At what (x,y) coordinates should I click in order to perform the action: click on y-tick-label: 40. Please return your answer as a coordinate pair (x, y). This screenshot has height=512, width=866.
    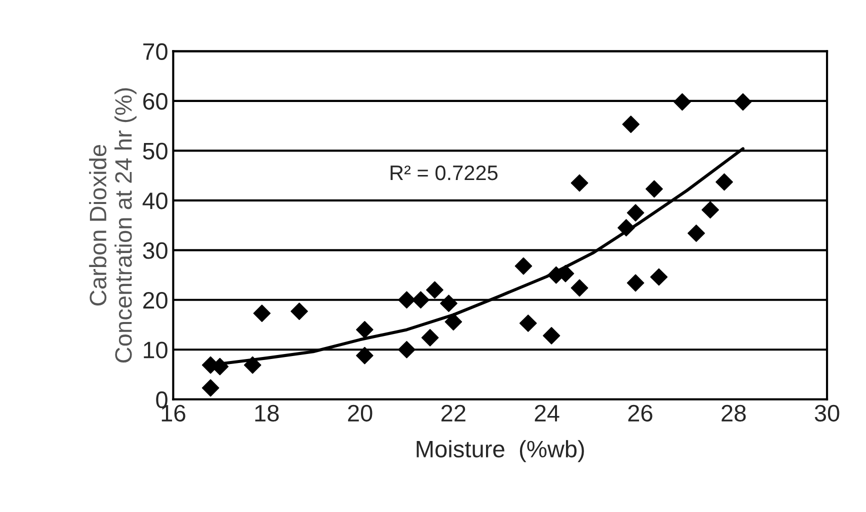
    Looking at the image, I should click on (155, 201).